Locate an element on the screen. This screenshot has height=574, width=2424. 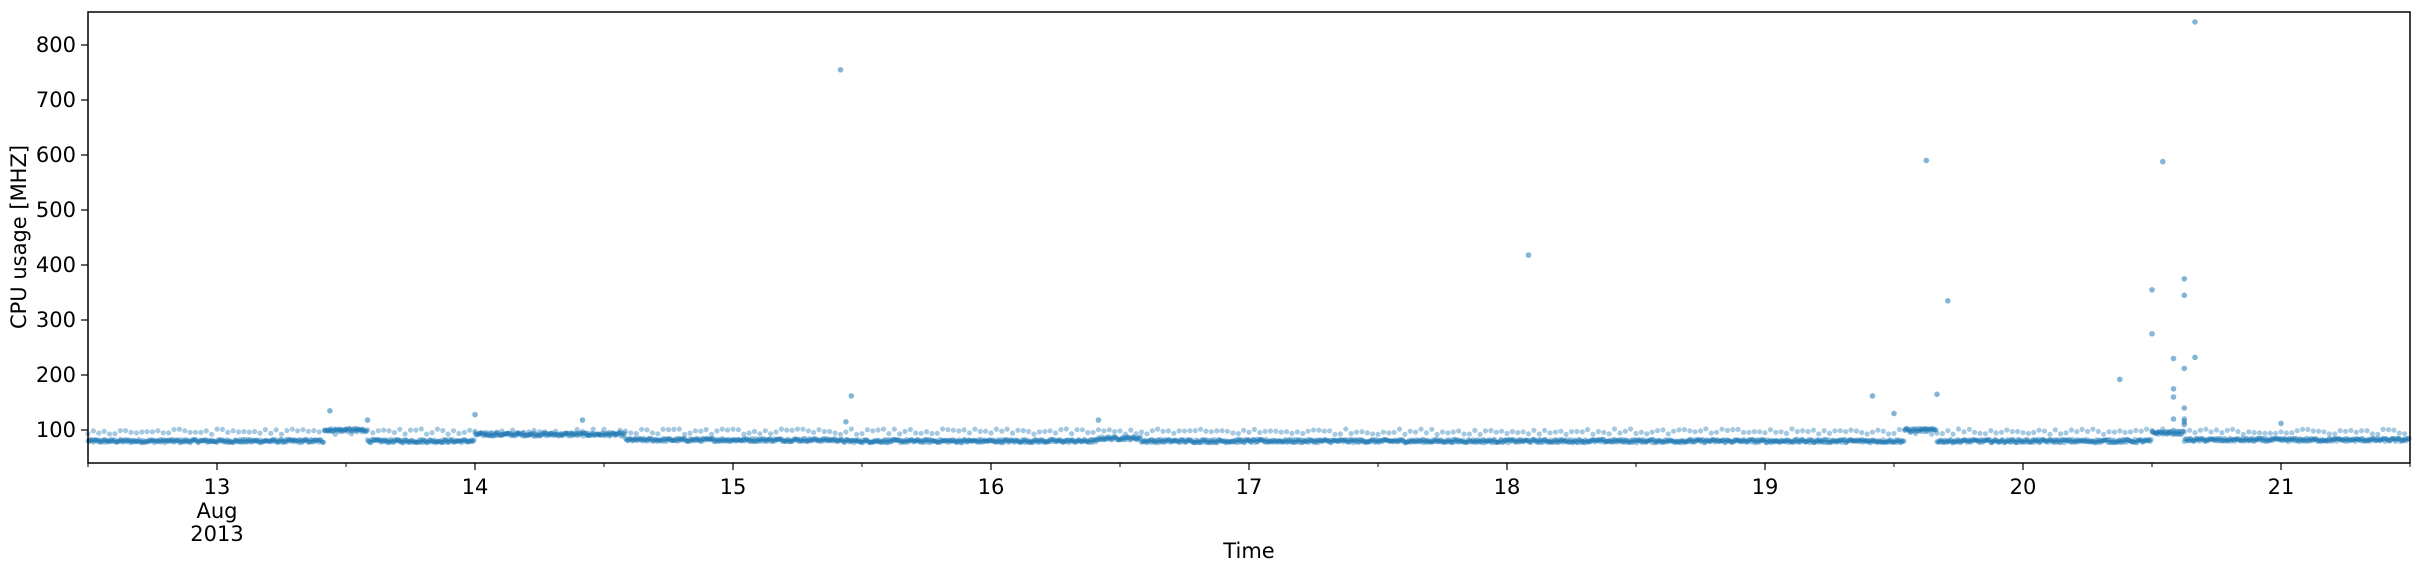
spike-point is located at coordinates (2184, 279).